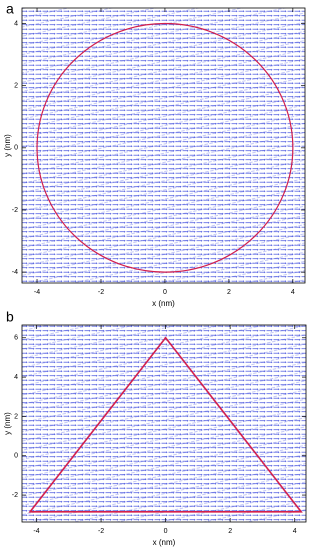 This screenshot has width=320, height=550. Describe the element at coordinates (15, 272) in the screenshot. I see `y-tick-label: -4` at that location.